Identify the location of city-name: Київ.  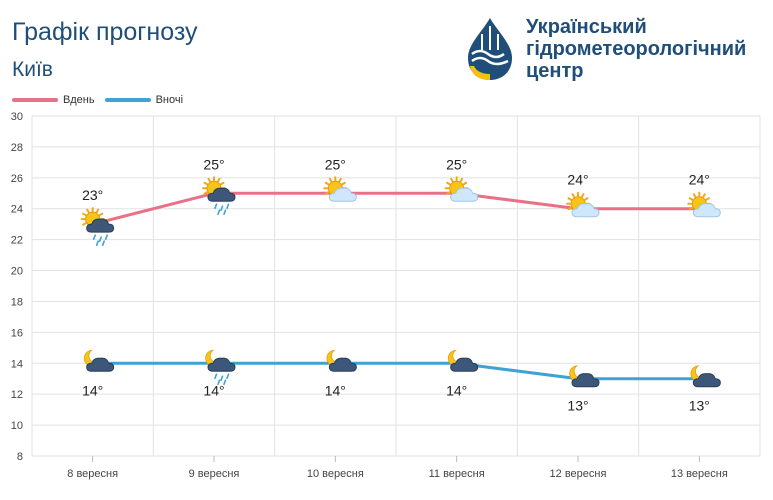
(32, 69).